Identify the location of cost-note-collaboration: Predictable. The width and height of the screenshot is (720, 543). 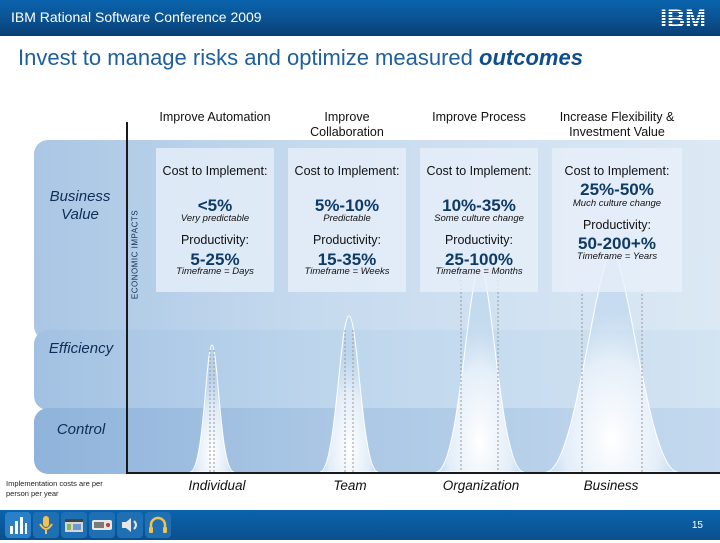
(347, 218).